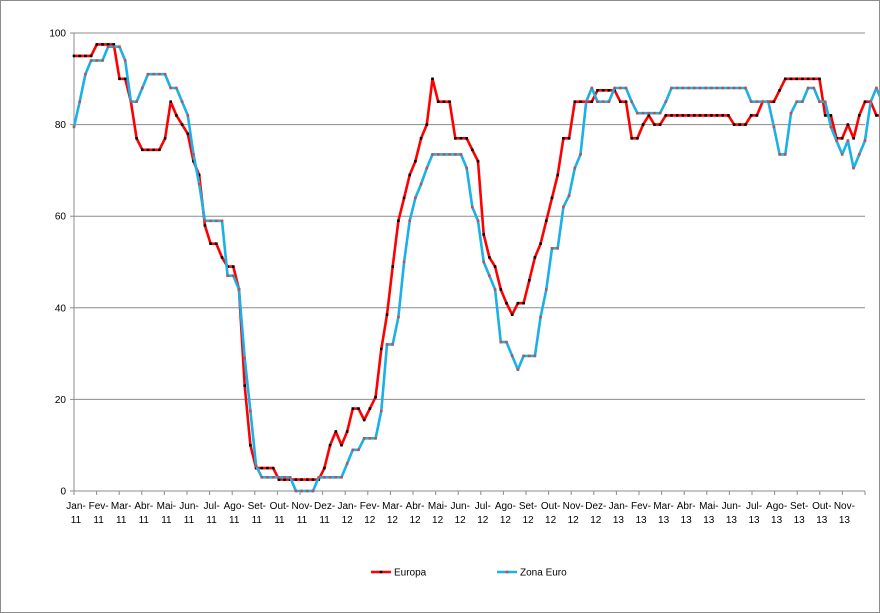 Image resolution: width=880 pixels, height=613 pixels. Describe the element at coordinates (121, 513) in the screenshot. I see `x-tick-label: Mar- 11` at that location.